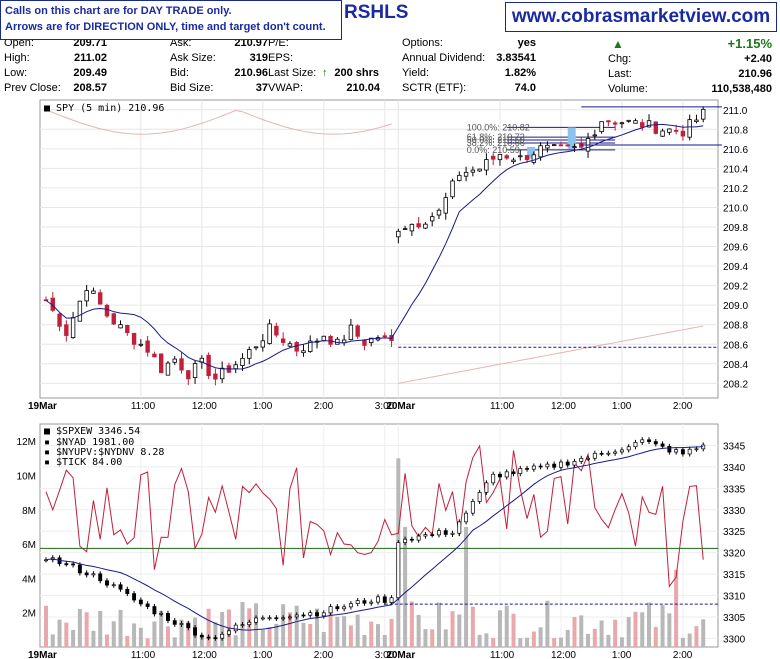  What do you see at coordinates (563, 405) in the screenshot?
I see `x-tick-label: 12:00` at bounding box center [563, 405].